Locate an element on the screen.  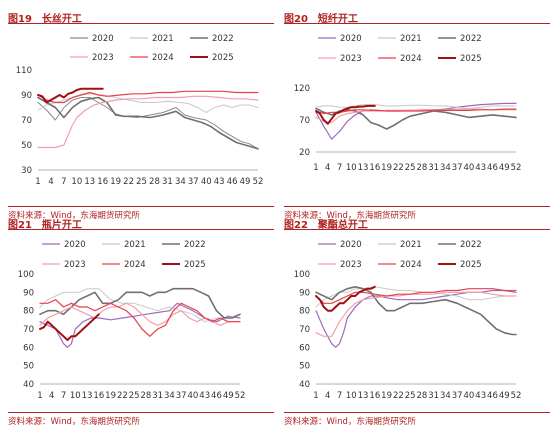
y-tick-label: 80 is located at coordinates (304, 312).